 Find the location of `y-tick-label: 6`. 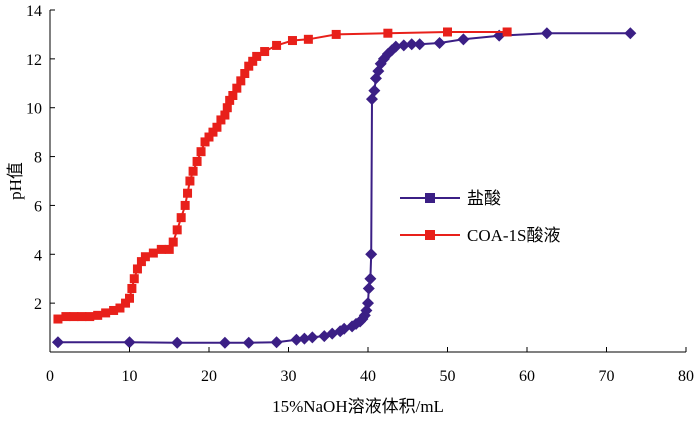

y-tick-label: 6 is located at coordinates (38, 206).